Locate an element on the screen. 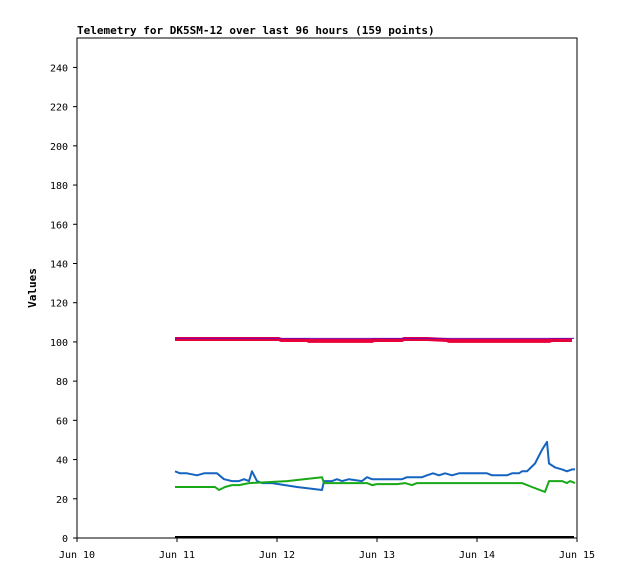 The height and width of the screenshot is (579, 618). y-tick-label: 220 is located at coordinates (59, 108).